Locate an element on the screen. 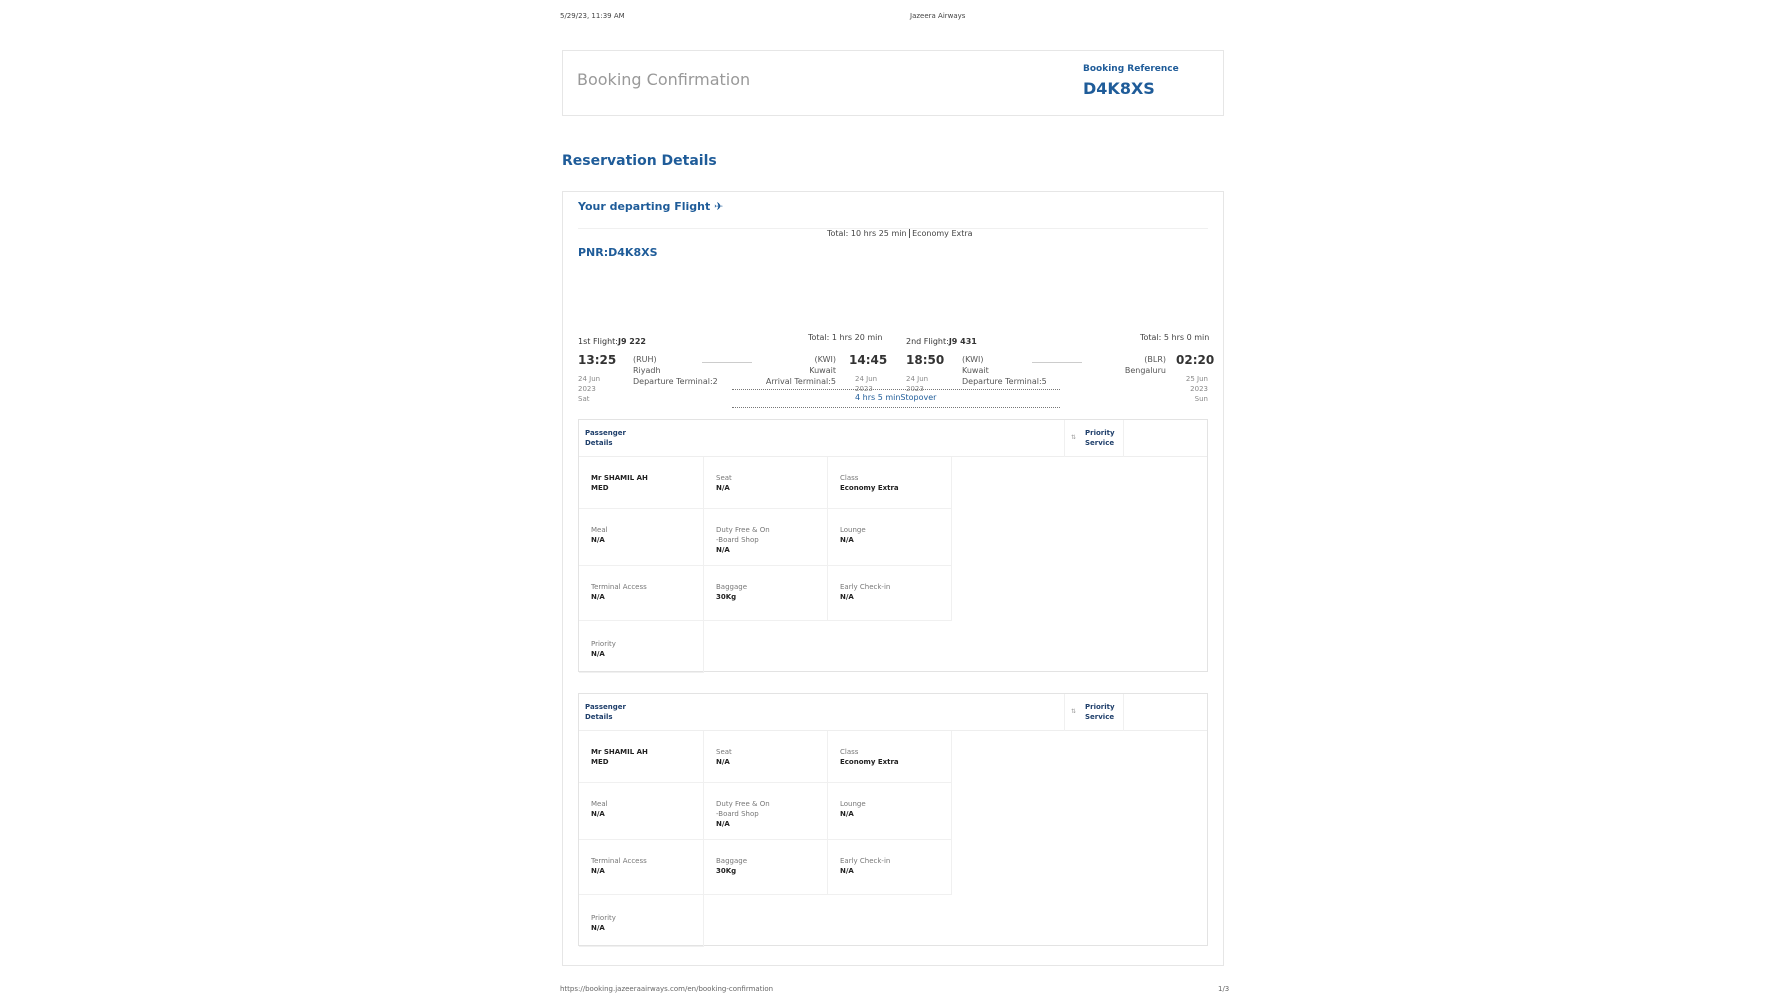 The width and height of the screenshot is (1778, 1000). booking-ref: D4K8XS is located at coordinates (1119, 88).